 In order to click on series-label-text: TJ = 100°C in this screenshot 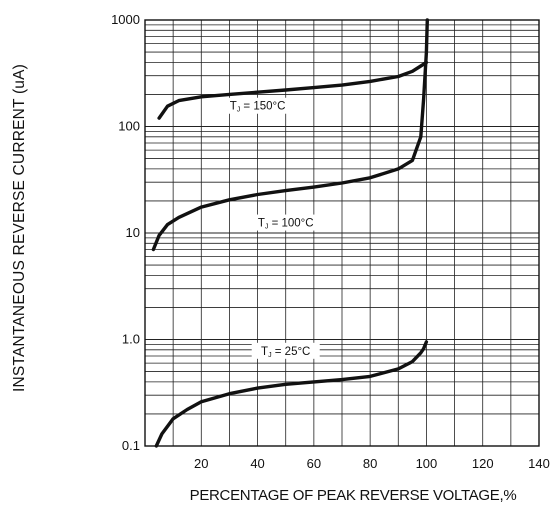, I will do `click(286, 224)`.